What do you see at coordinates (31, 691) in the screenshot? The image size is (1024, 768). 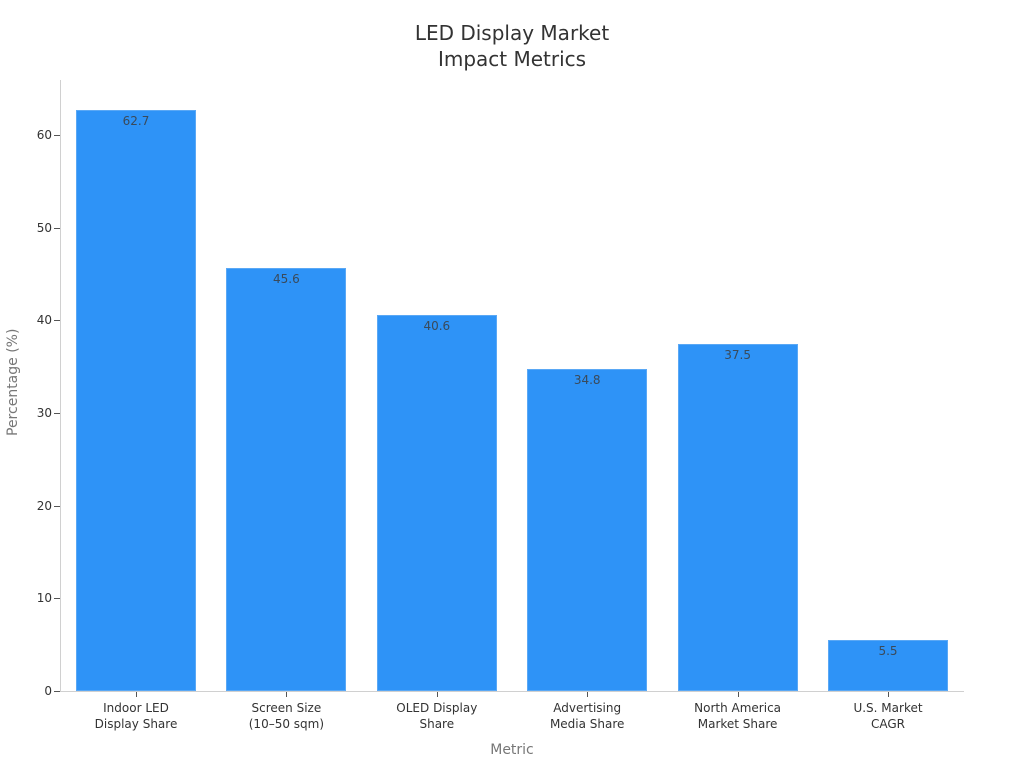 I see `y-tick: 0` at bounding box center [31, 691].